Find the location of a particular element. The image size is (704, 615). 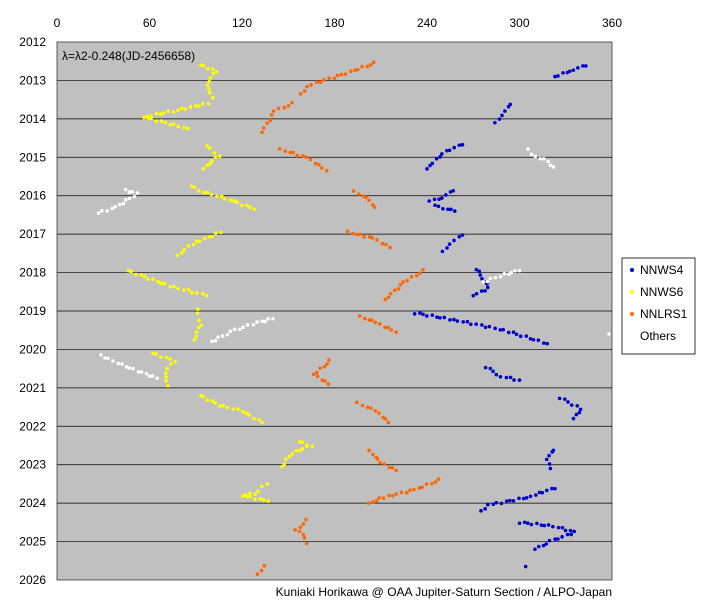

x-tick-label: 0 is located at coordinates (57, 23).